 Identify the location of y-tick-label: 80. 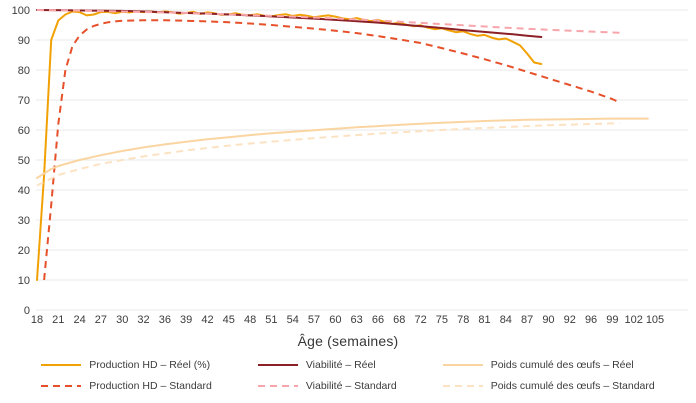
(24, 71).